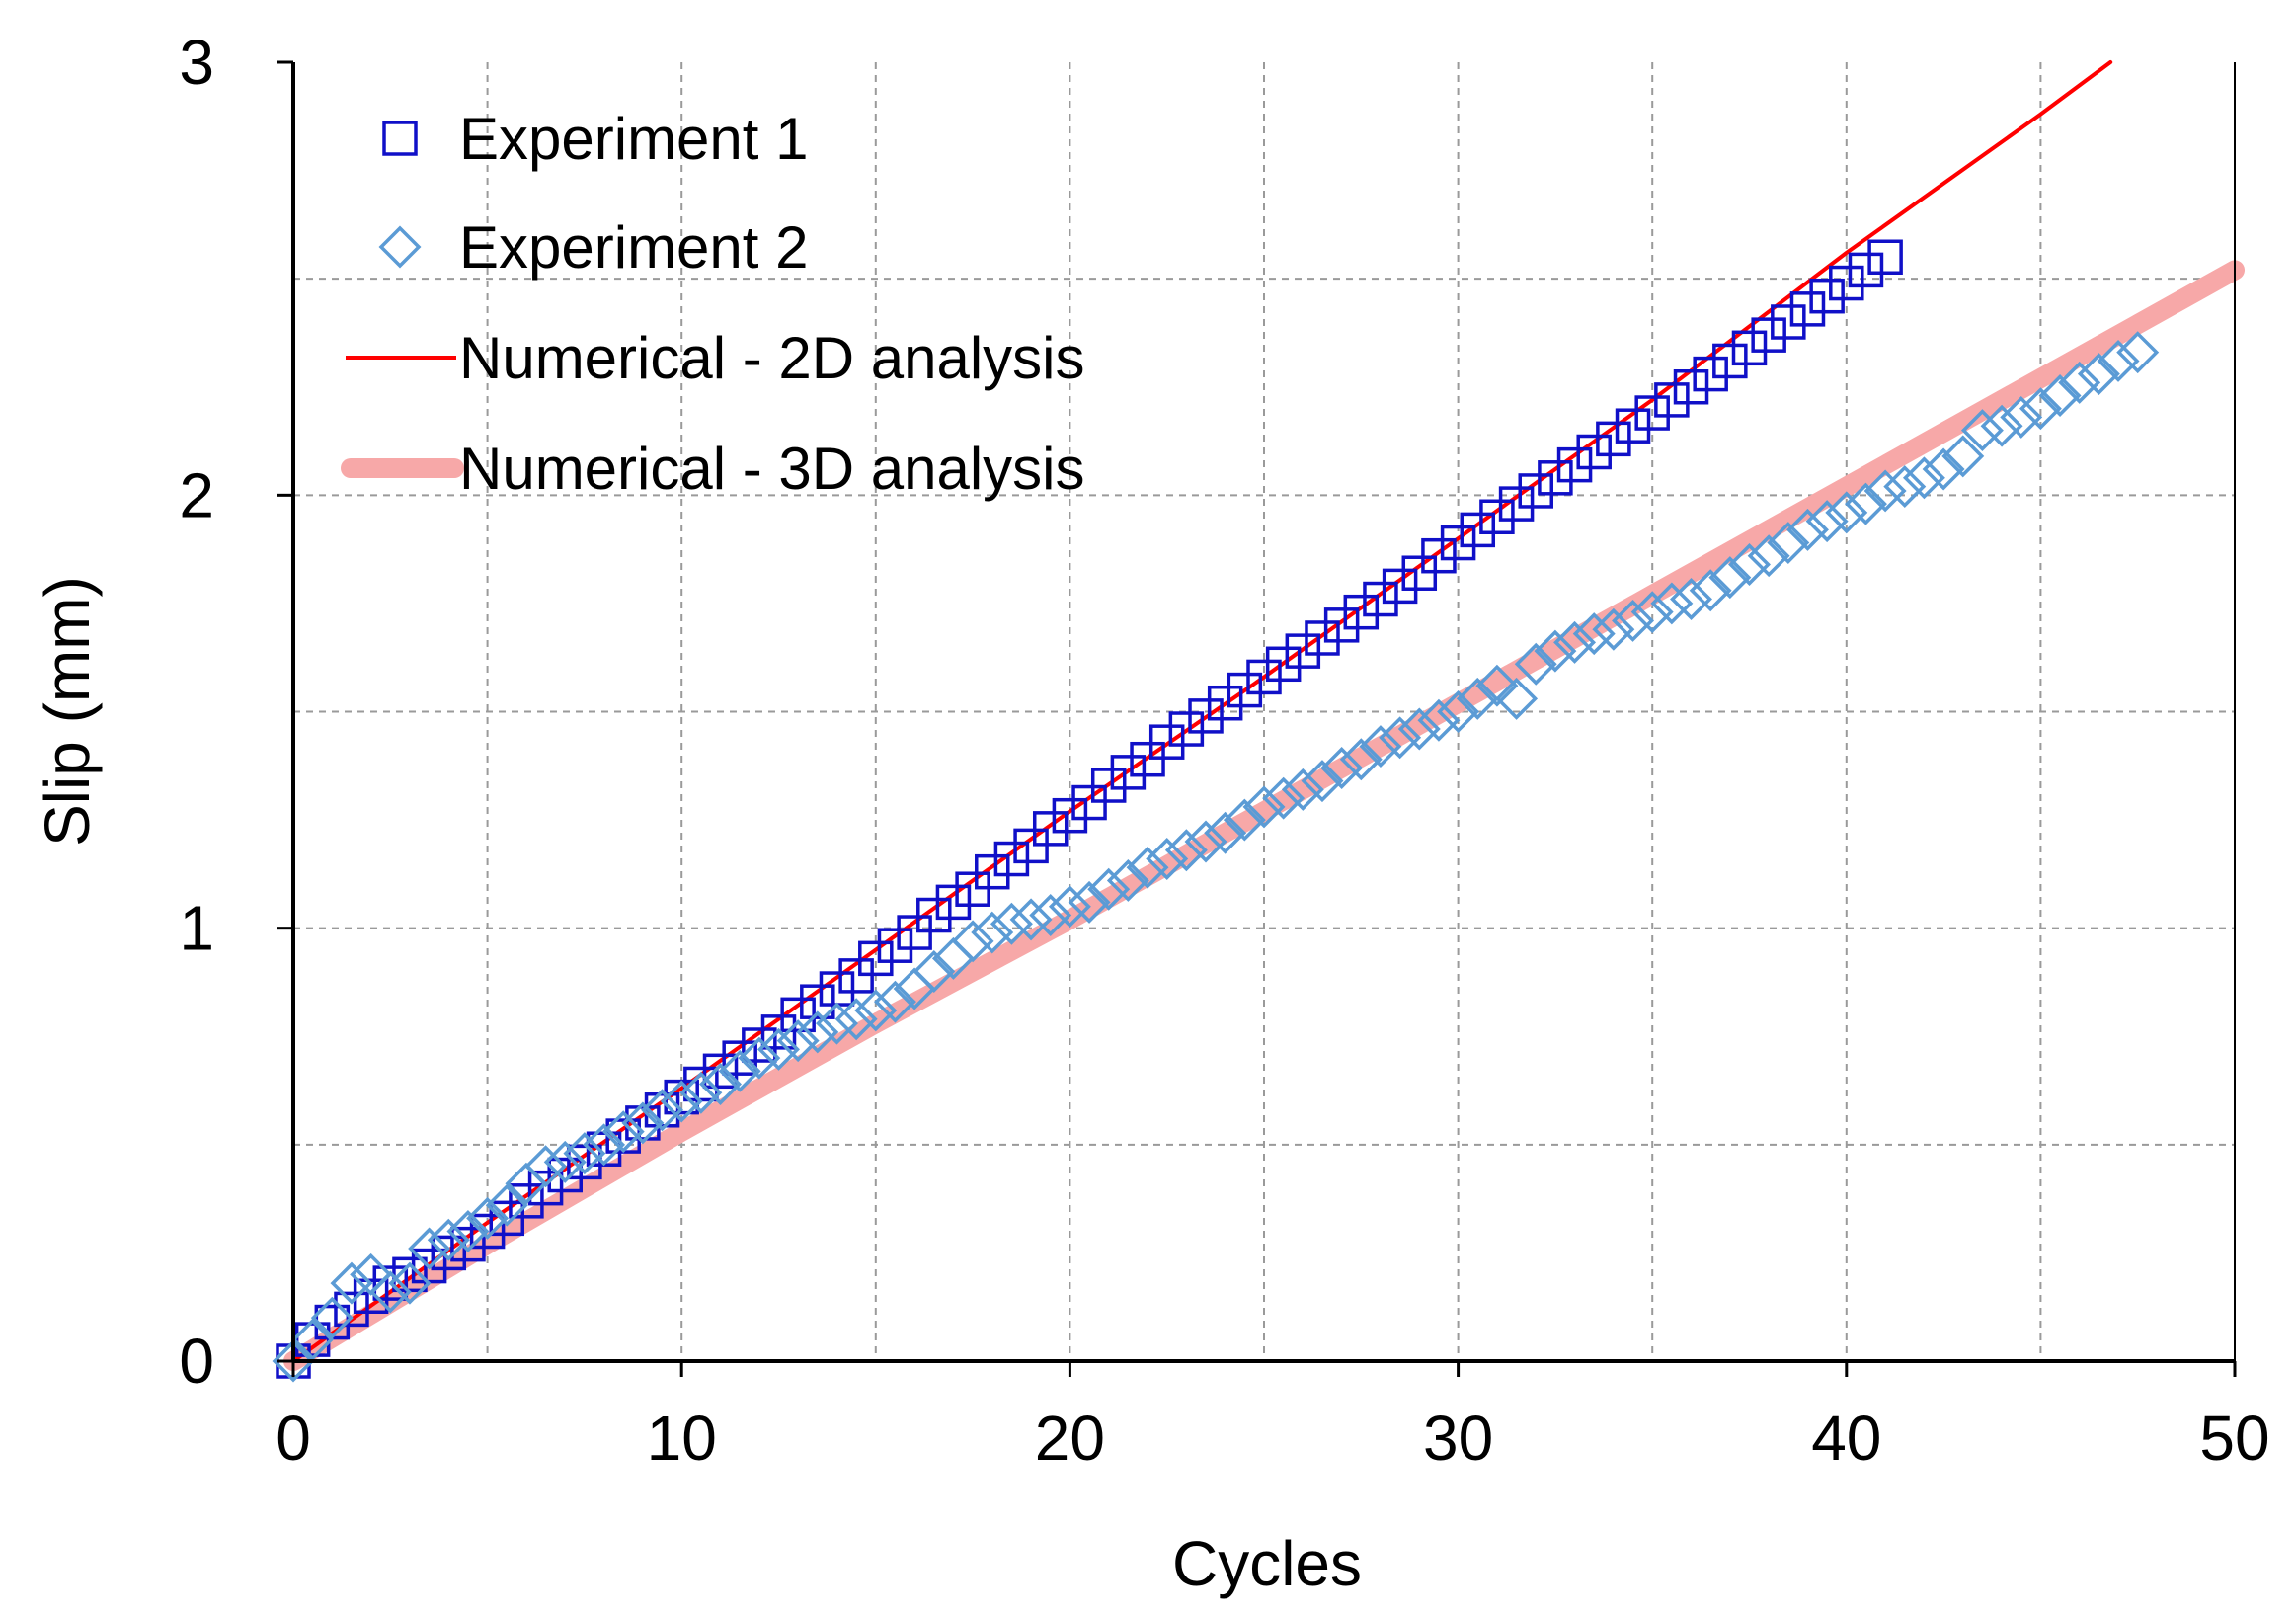  I want to click on y-tick-label: 2, so click(197, 494).